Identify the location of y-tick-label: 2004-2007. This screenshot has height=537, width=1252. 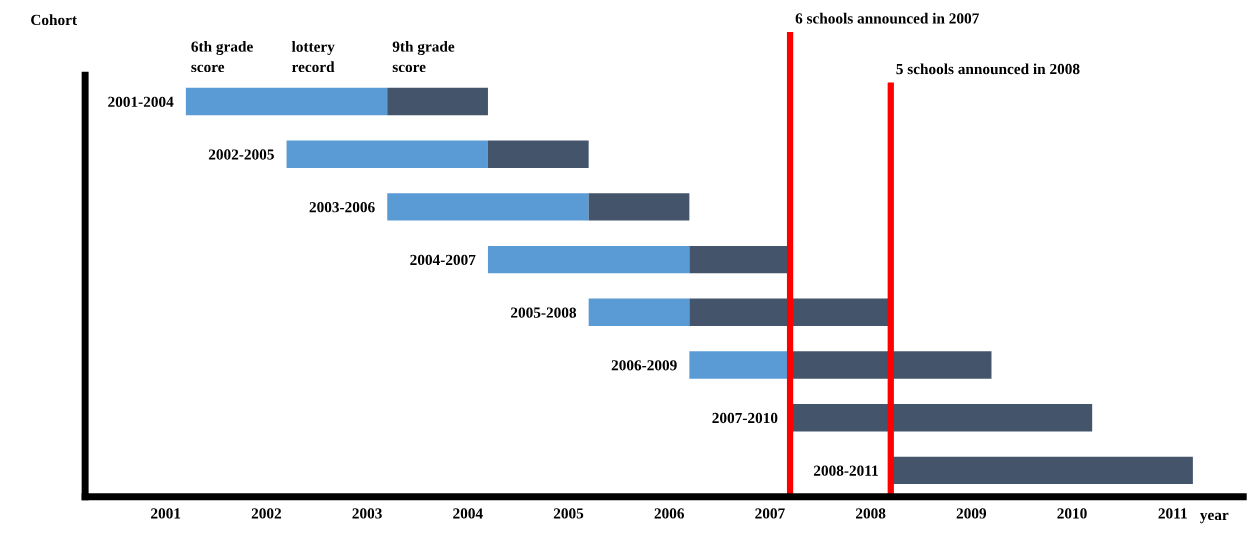
(443, 260).